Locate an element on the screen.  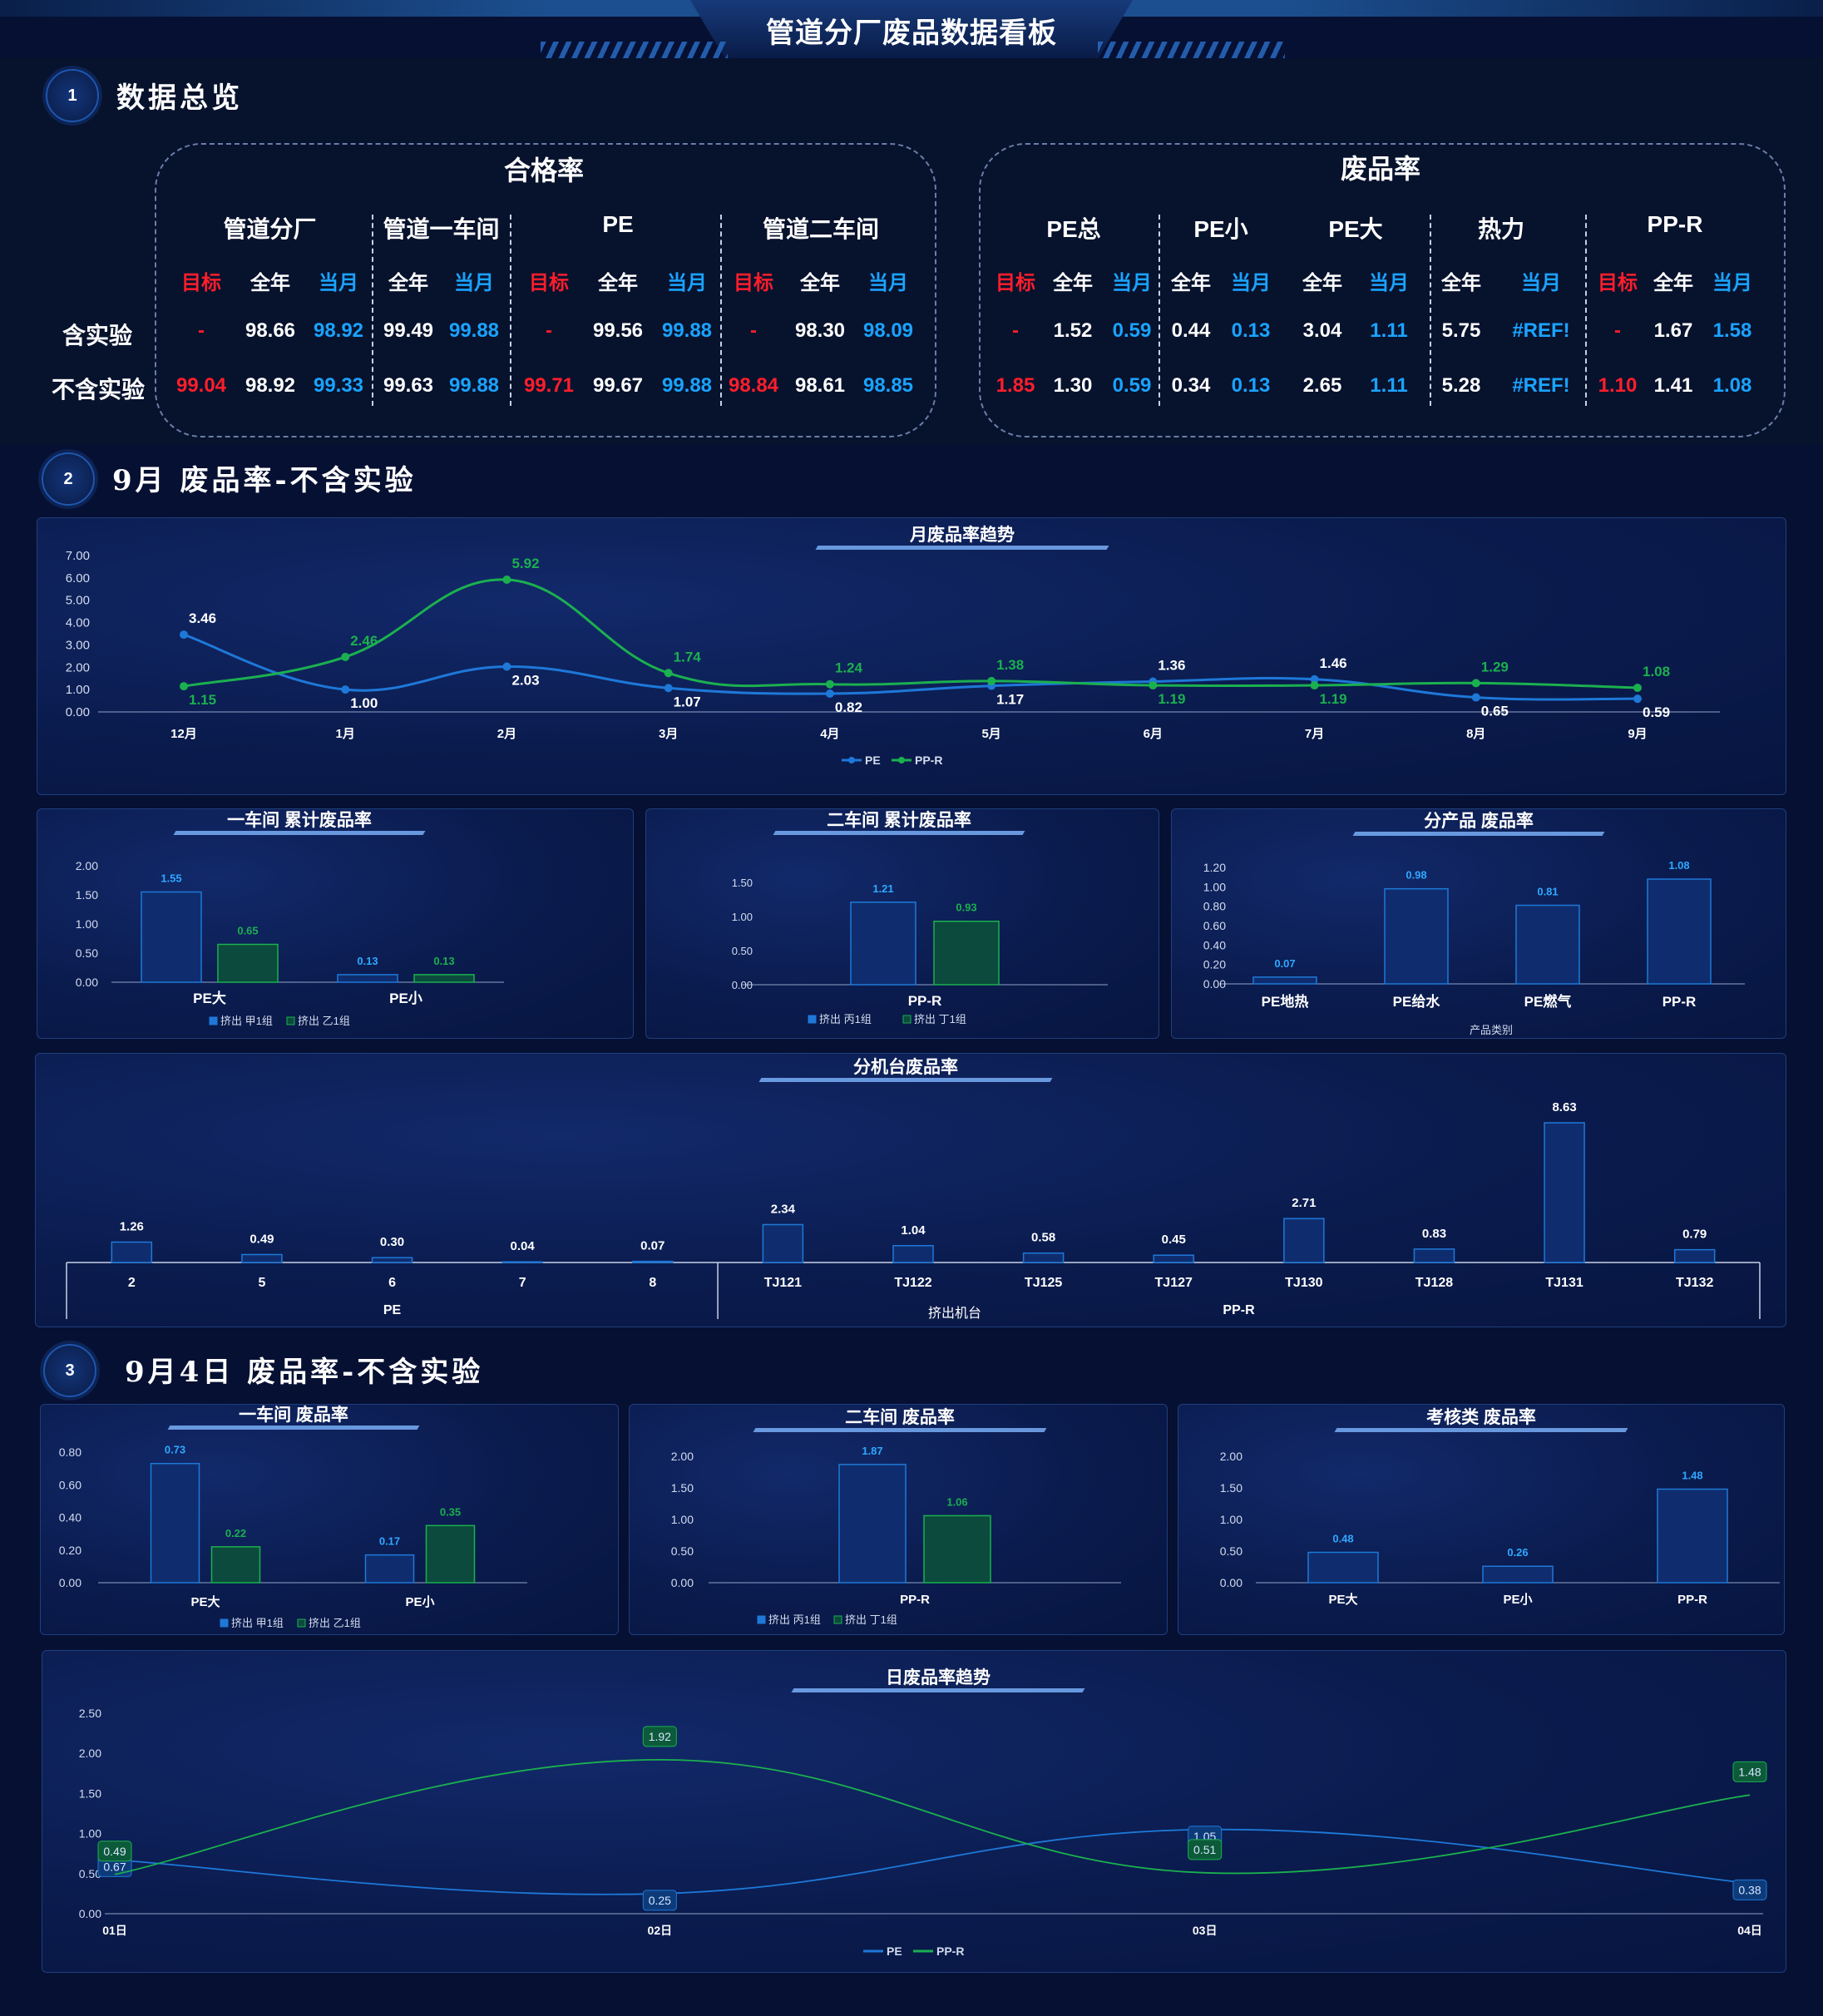
x-tick-label: PP-R is located at coordinates (1679, 1002).